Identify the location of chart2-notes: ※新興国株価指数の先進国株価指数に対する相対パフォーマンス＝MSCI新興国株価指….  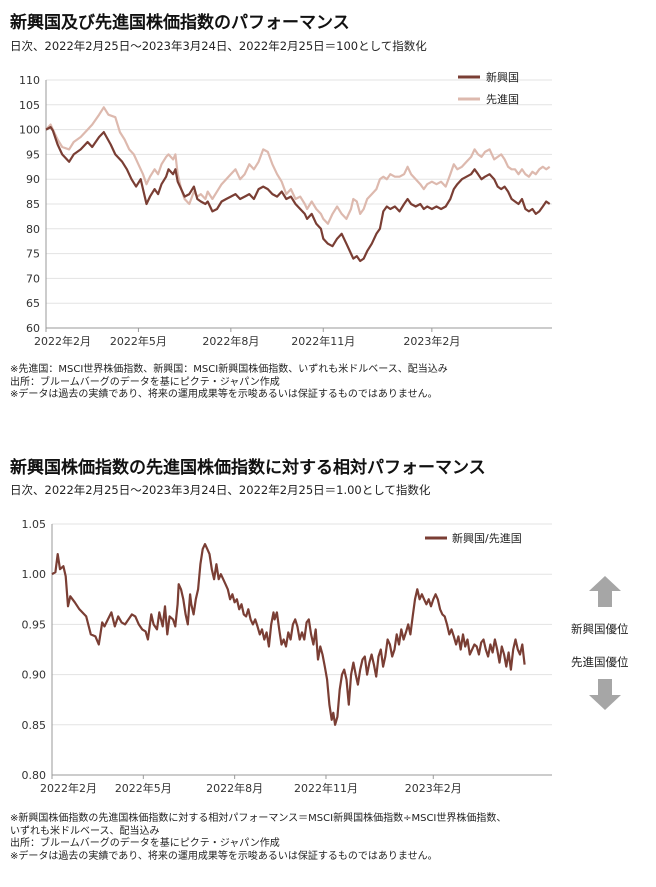
(258, 838).